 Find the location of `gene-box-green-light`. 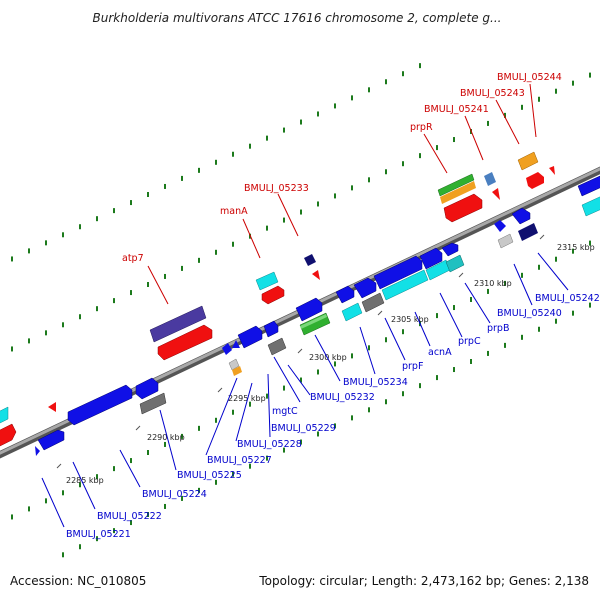

gene-box-green-light is located at coordinates (313, 321).